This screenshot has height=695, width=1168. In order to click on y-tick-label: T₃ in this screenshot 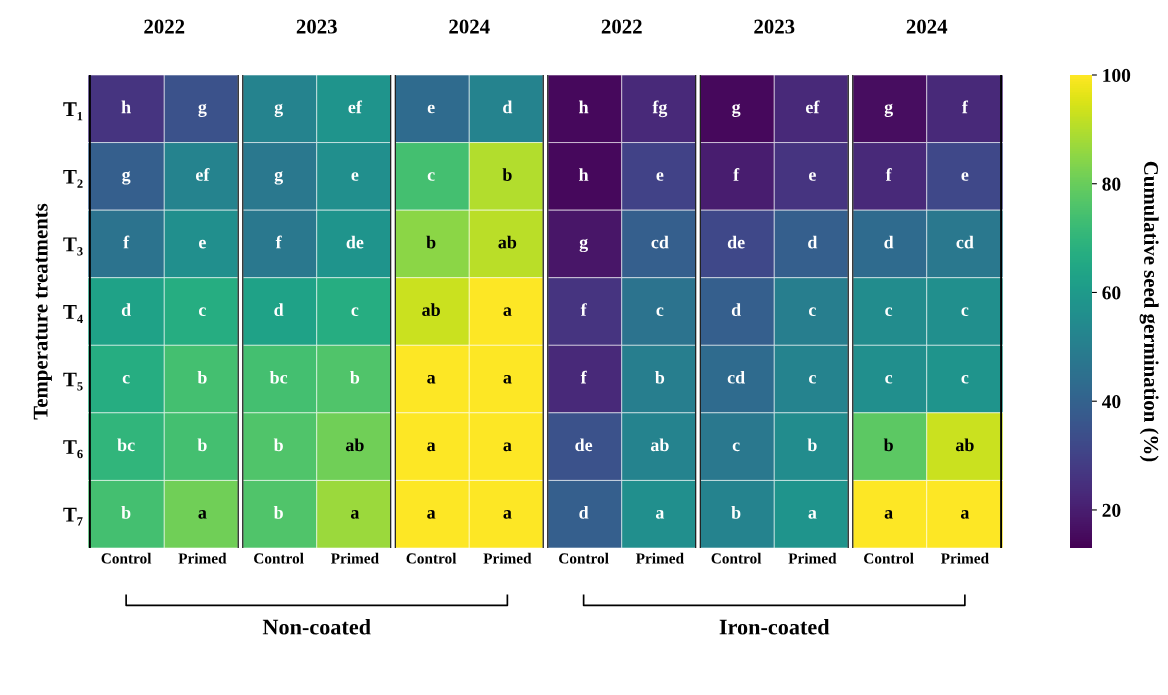, I will do `click(73, 246)`.